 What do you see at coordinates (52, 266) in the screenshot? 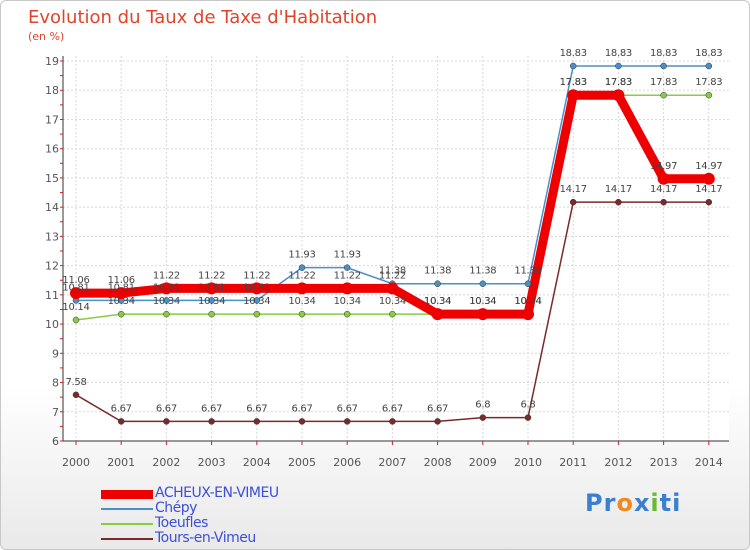
I see `y-tick-label: 12` at bounding box center [52, 266].